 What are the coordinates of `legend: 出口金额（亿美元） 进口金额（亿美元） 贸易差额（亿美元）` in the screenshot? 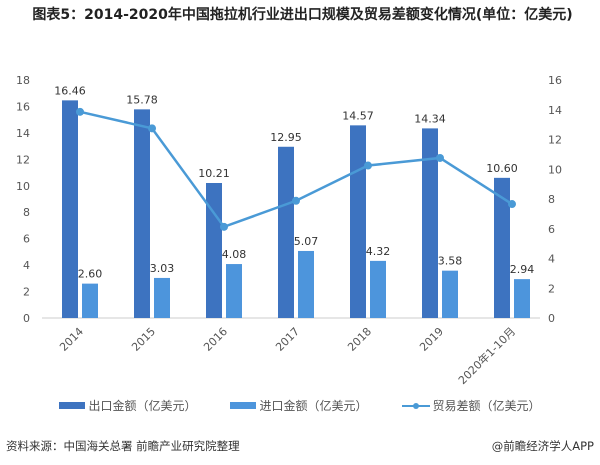 It's located at (300, 405).